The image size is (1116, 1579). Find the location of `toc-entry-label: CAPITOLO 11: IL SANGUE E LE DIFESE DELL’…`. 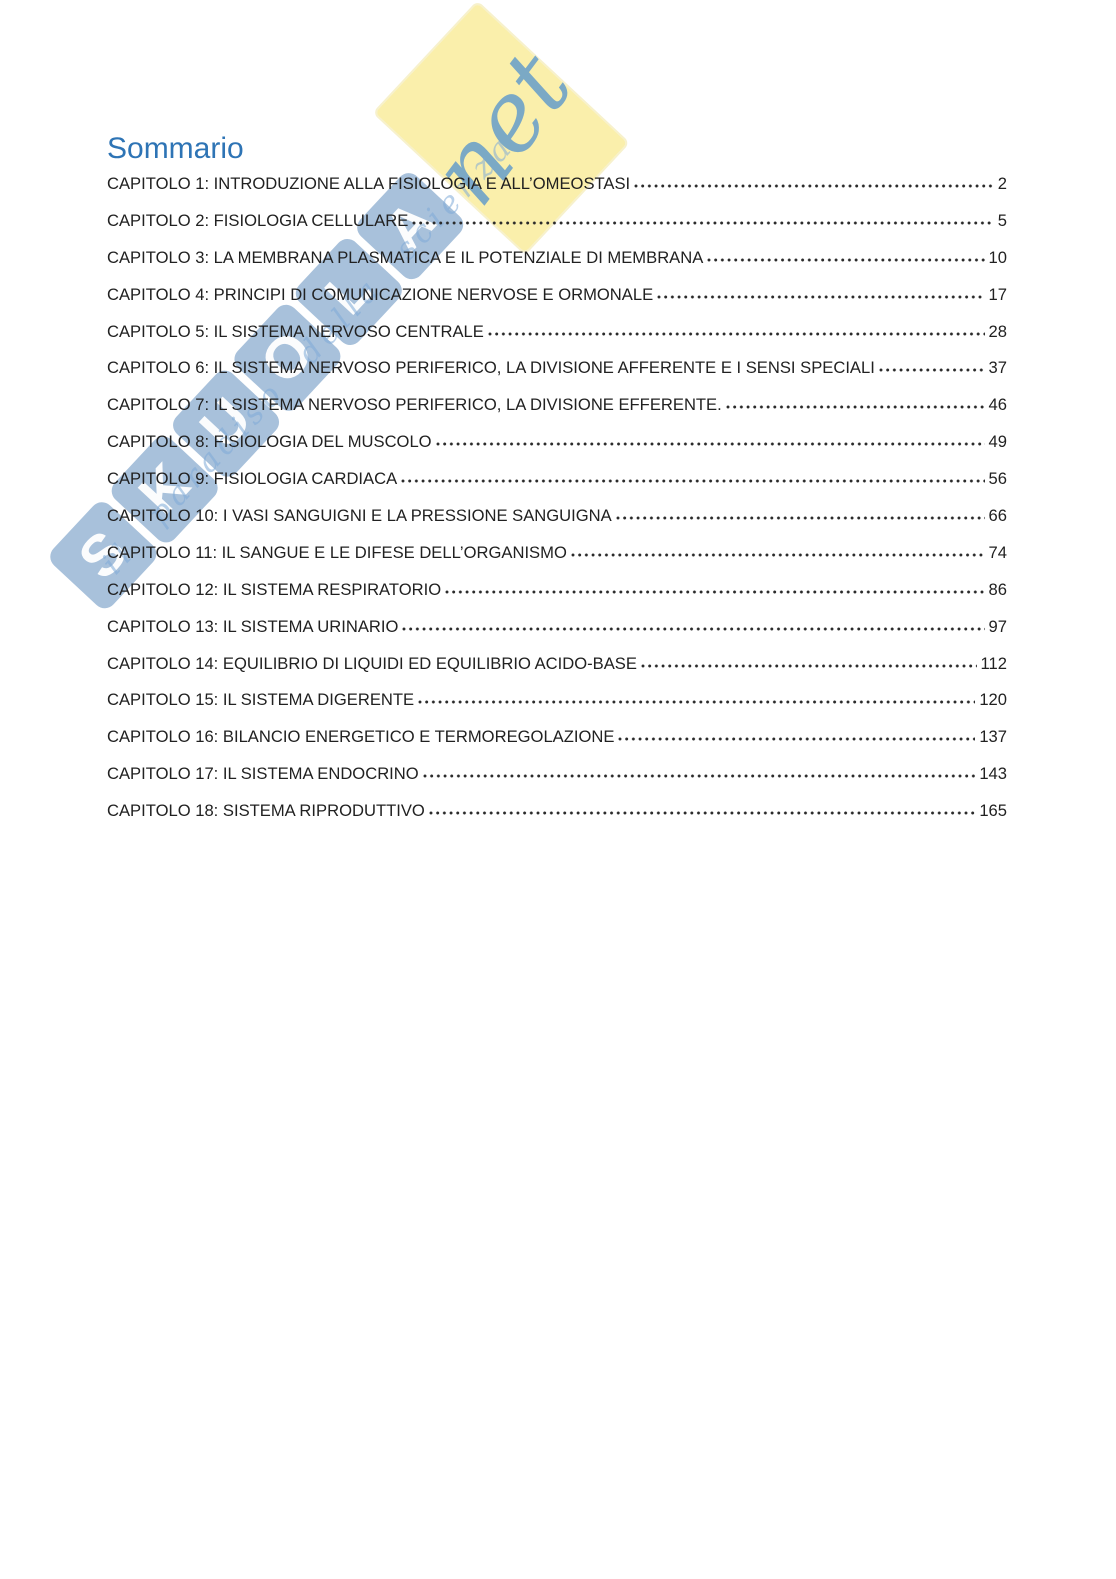

toc-entry-label: CAPITOLO 11: IL SANGUE E LE DIFESE DELL’… is located at coordinates (337, 552).